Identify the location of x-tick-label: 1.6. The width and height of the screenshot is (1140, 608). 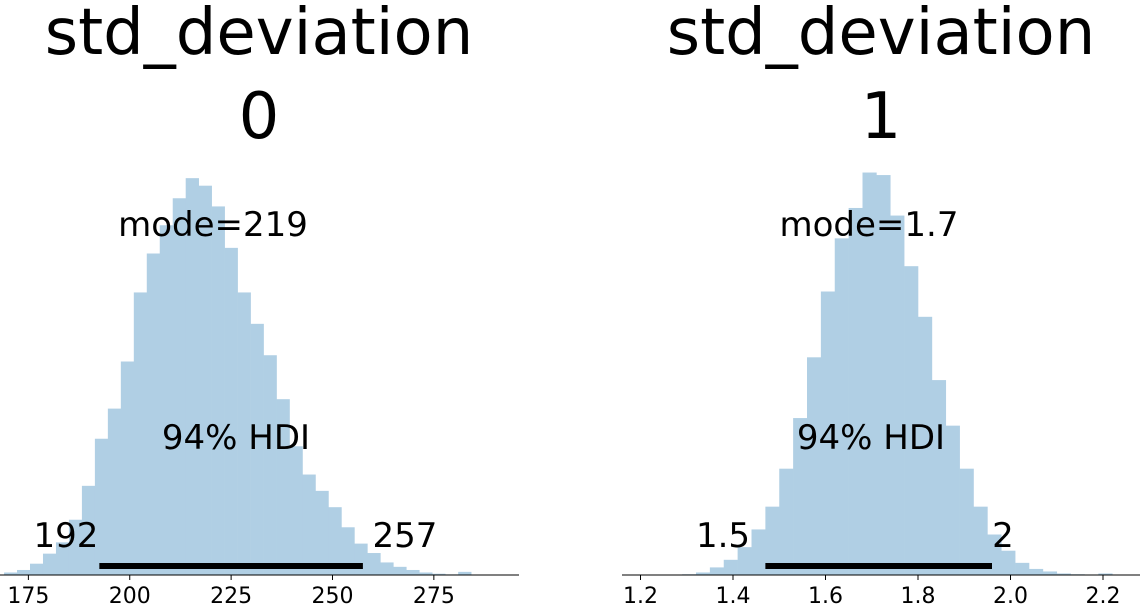
(825, 596).